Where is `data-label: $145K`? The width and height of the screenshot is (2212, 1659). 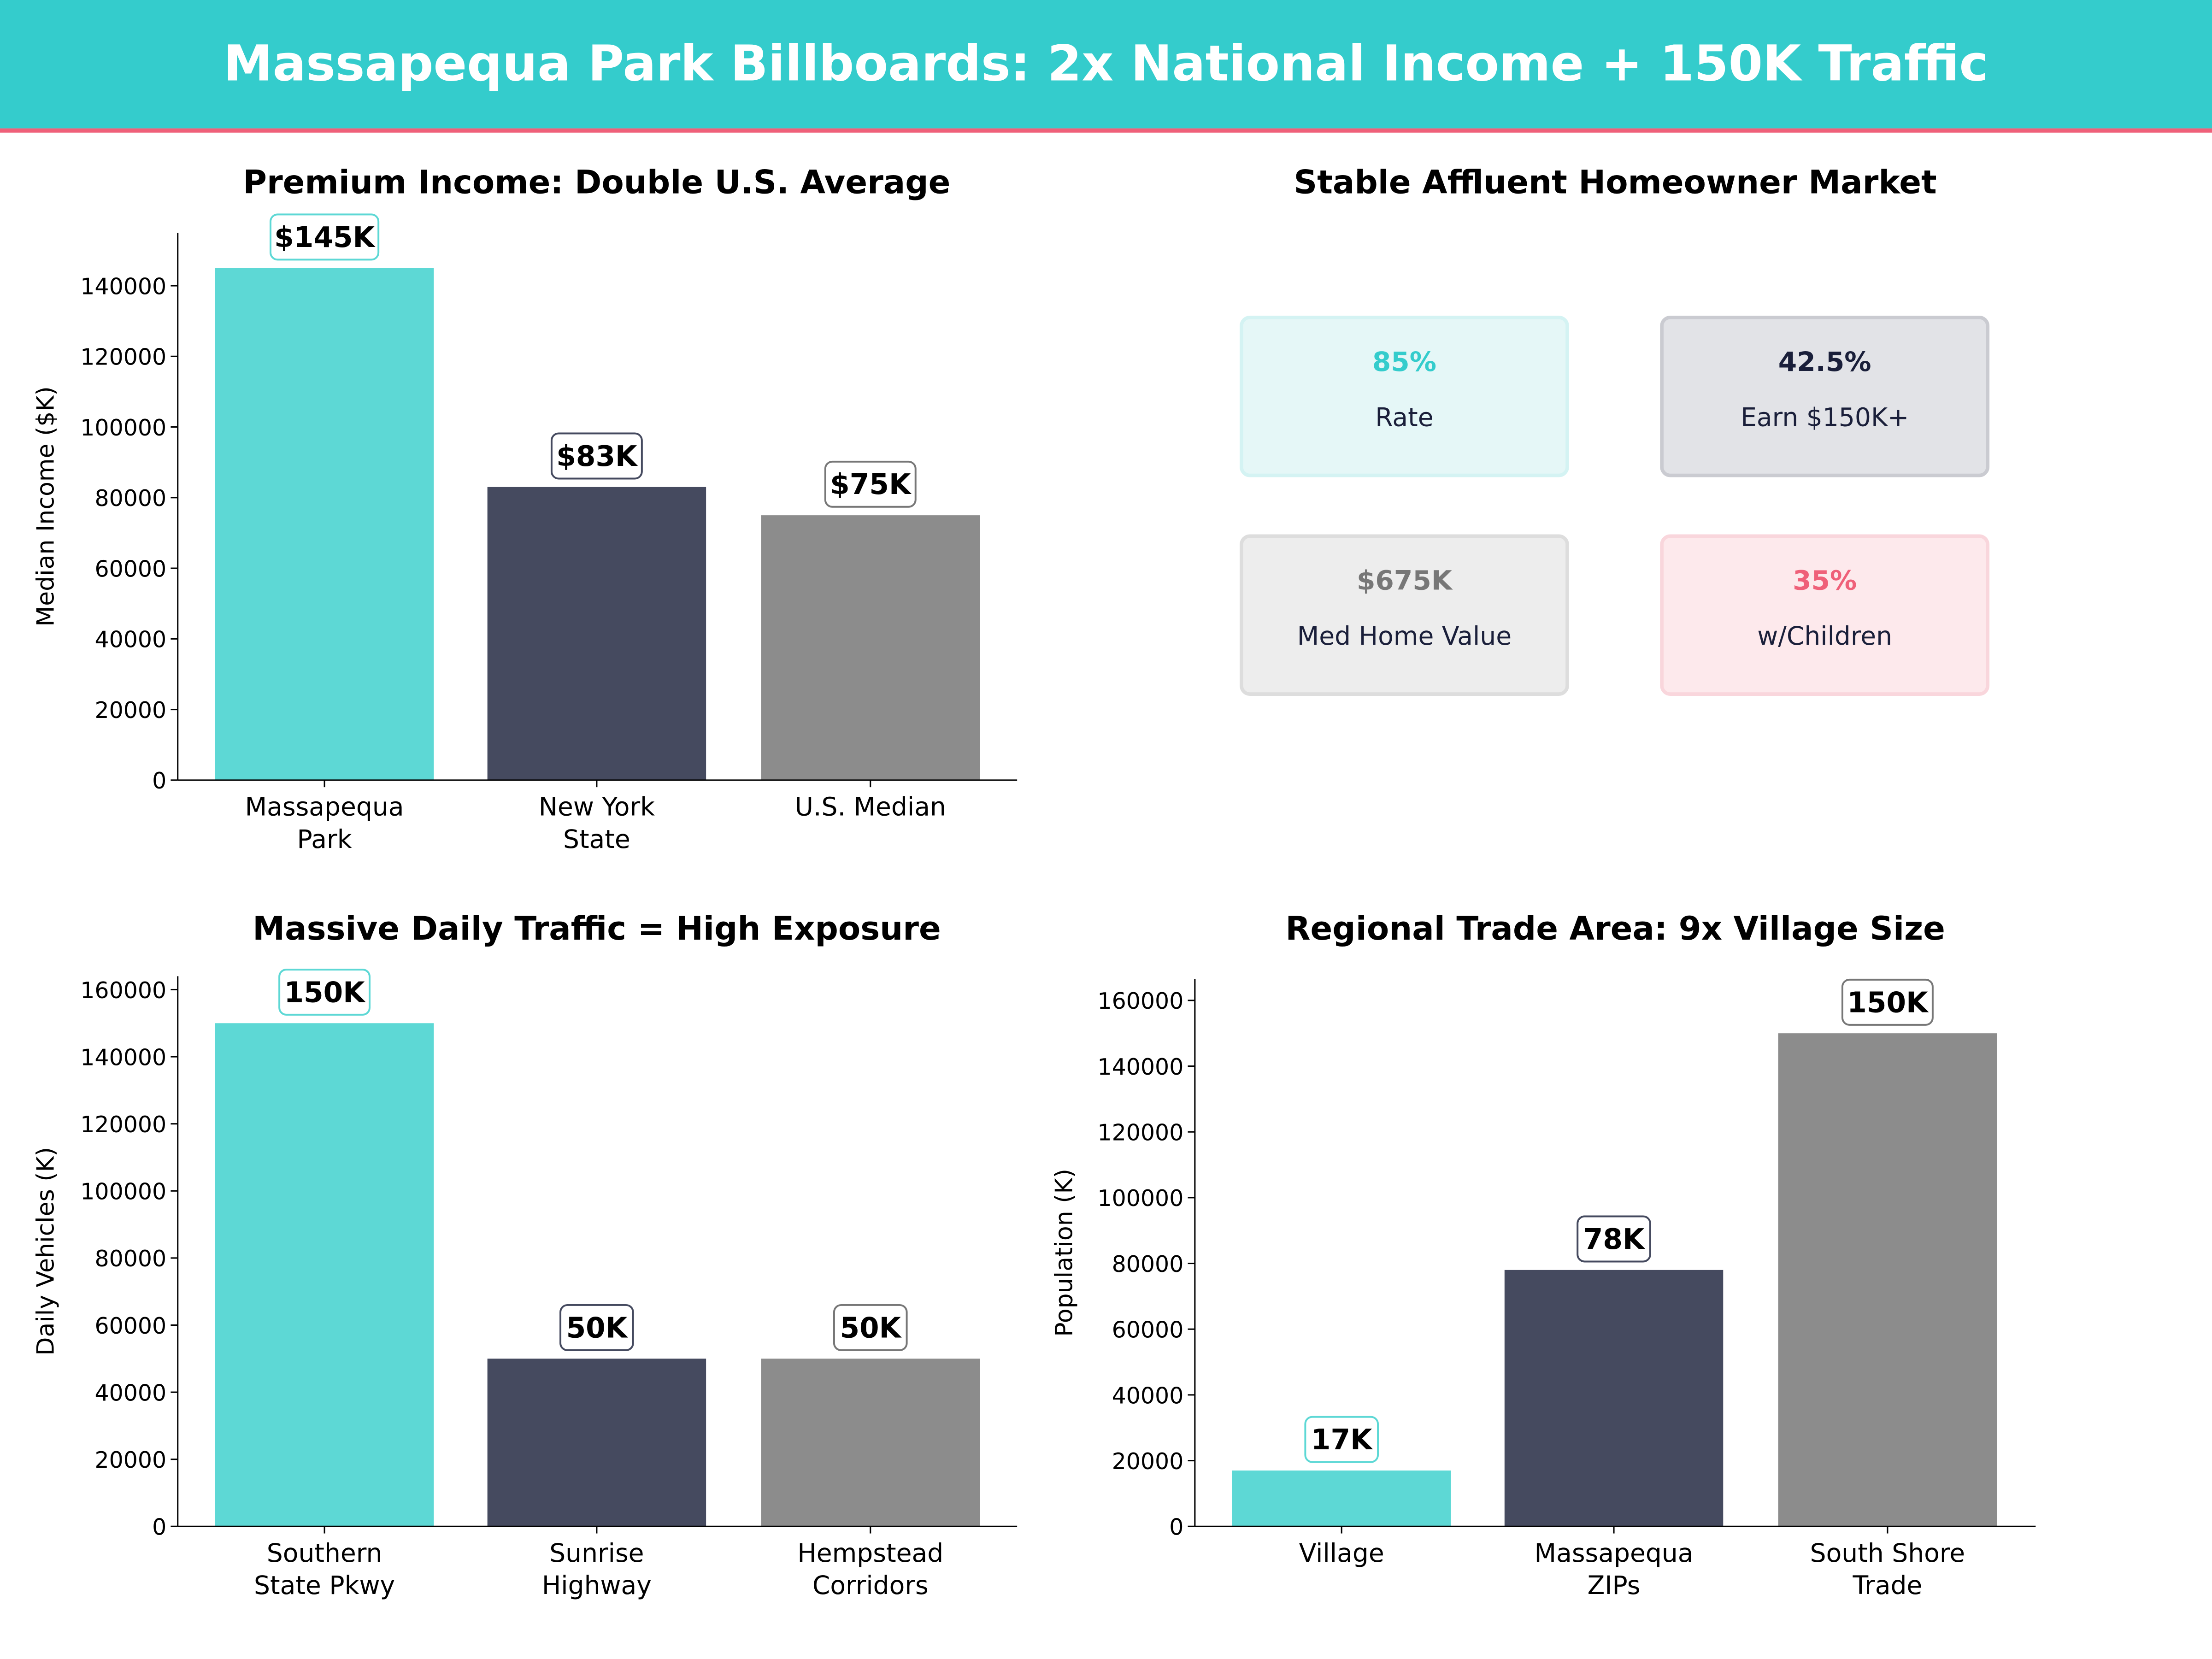
data-label: $145K is located at coordinates (325, 237).